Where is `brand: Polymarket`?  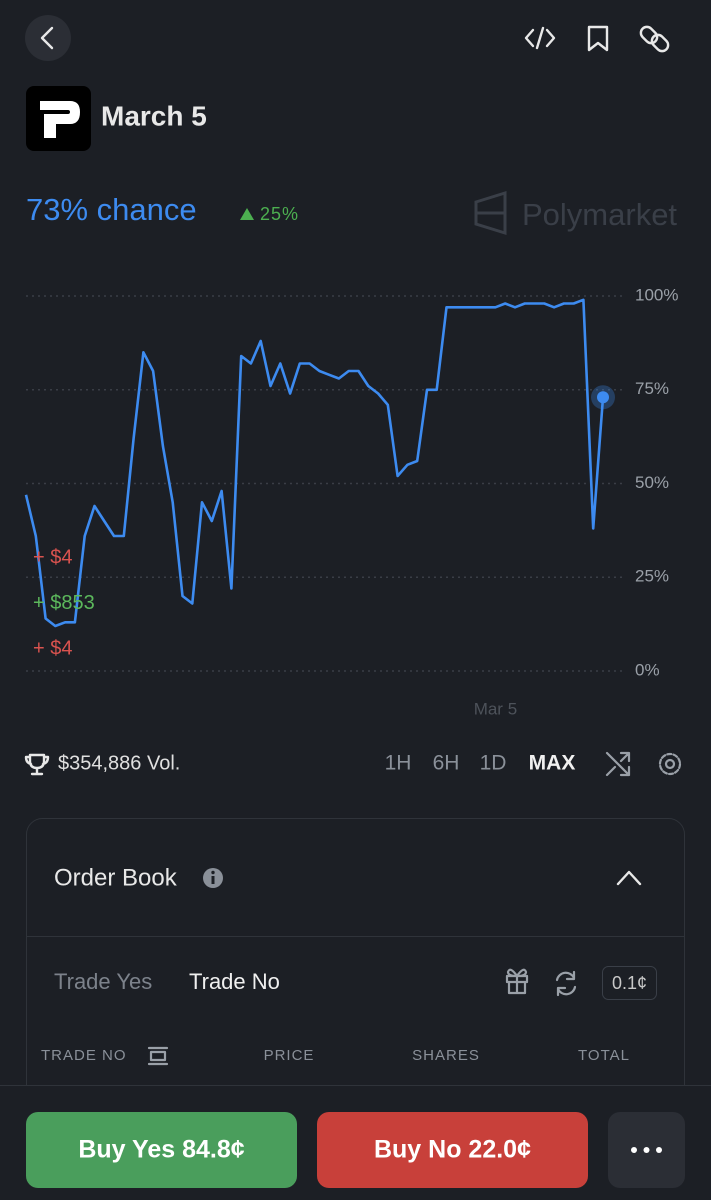
brand: Polymarket is located at coordinates (599, 214).